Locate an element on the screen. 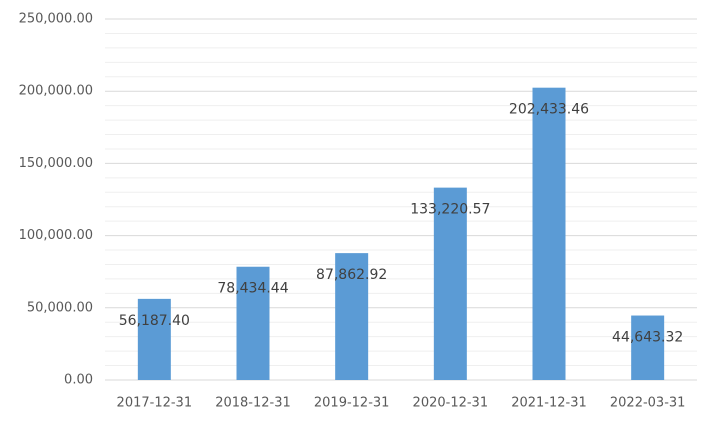 This screenshot has width=716, height=427. y-tick-label: 100,000.00 is located at coordinates (56, 235).